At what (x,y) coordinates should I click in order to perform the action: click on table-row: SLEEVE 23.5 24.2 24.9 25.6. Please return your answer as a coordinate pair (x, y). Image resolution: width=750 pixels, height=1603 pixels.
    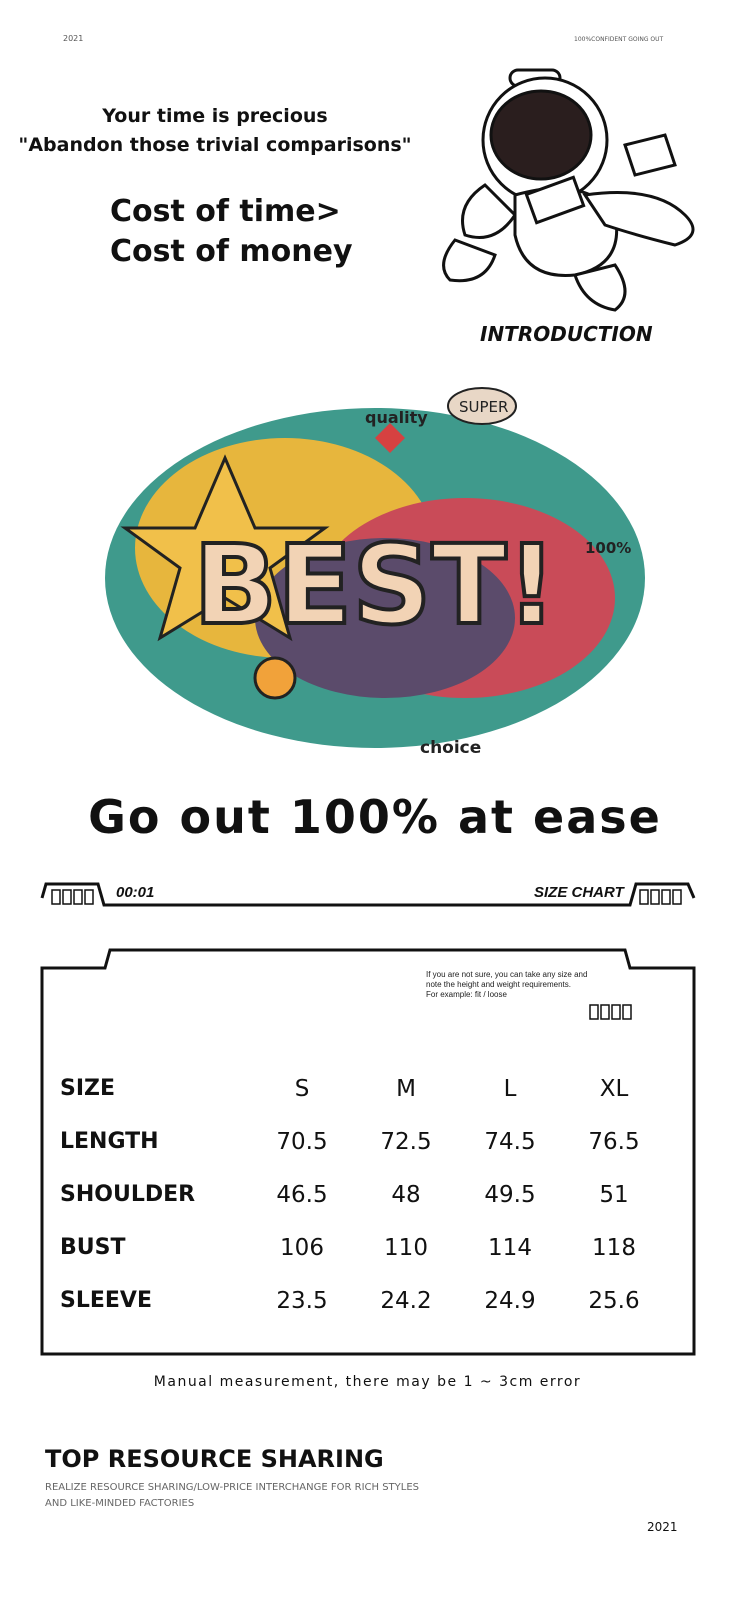
    Looking at the image, I should click on (363, 1300).